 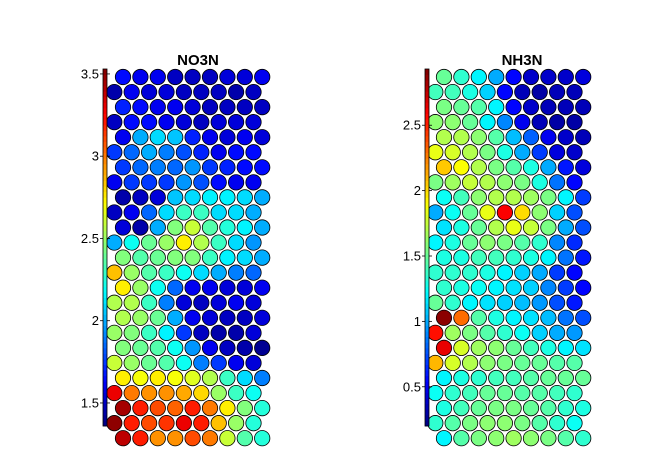 I want to click on colorbar-tick-label: 1.5, so click(x=90, y=402).